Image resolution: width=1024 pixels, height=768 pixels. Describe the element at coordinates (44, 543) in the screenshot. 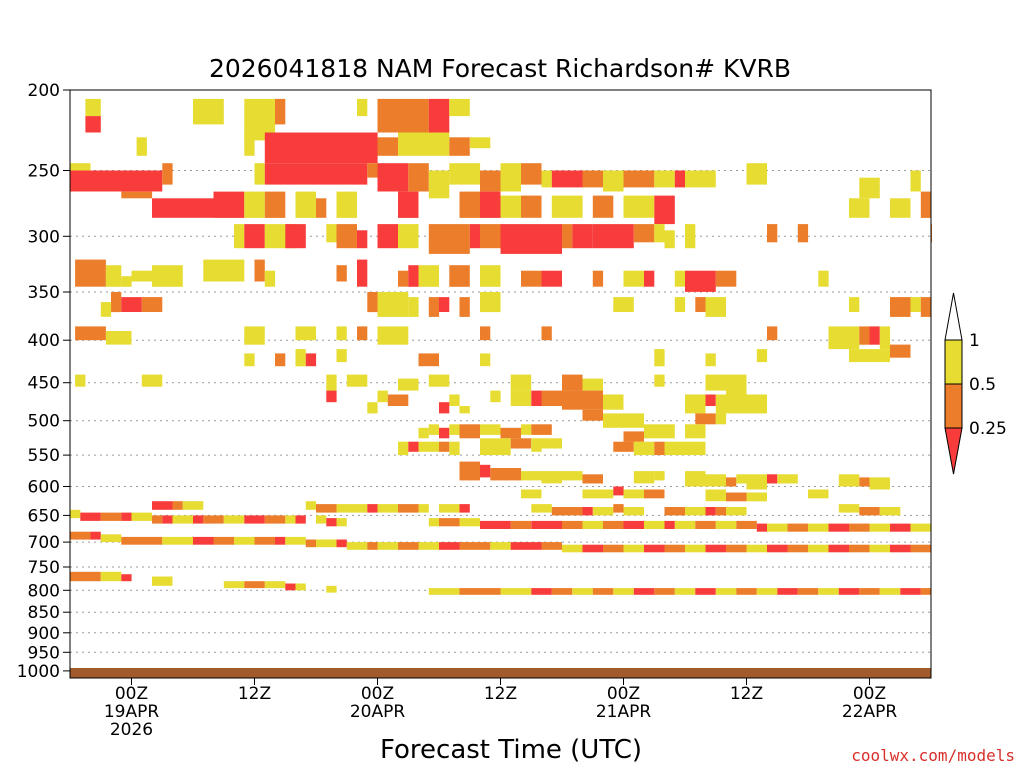

I see `y-tick-label-700: 700` at that location.